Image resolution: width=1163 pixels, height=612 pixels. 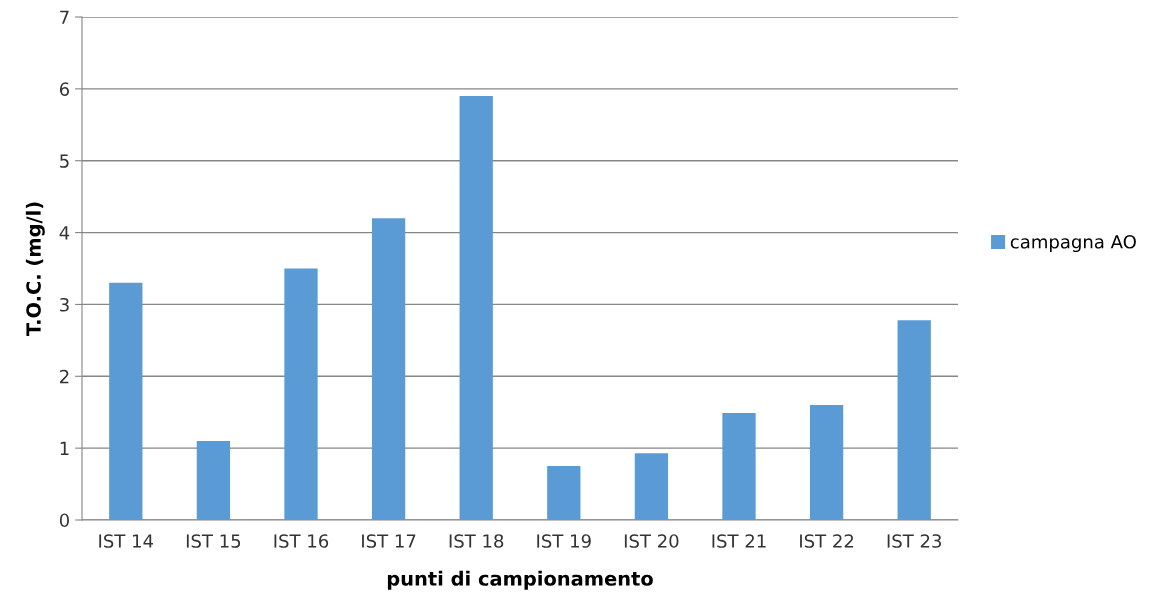 What do you see at coordinates (1073, 243) in the screenshot?
I see `legend-label: campagna AO` at bounding box center [1073, 243].